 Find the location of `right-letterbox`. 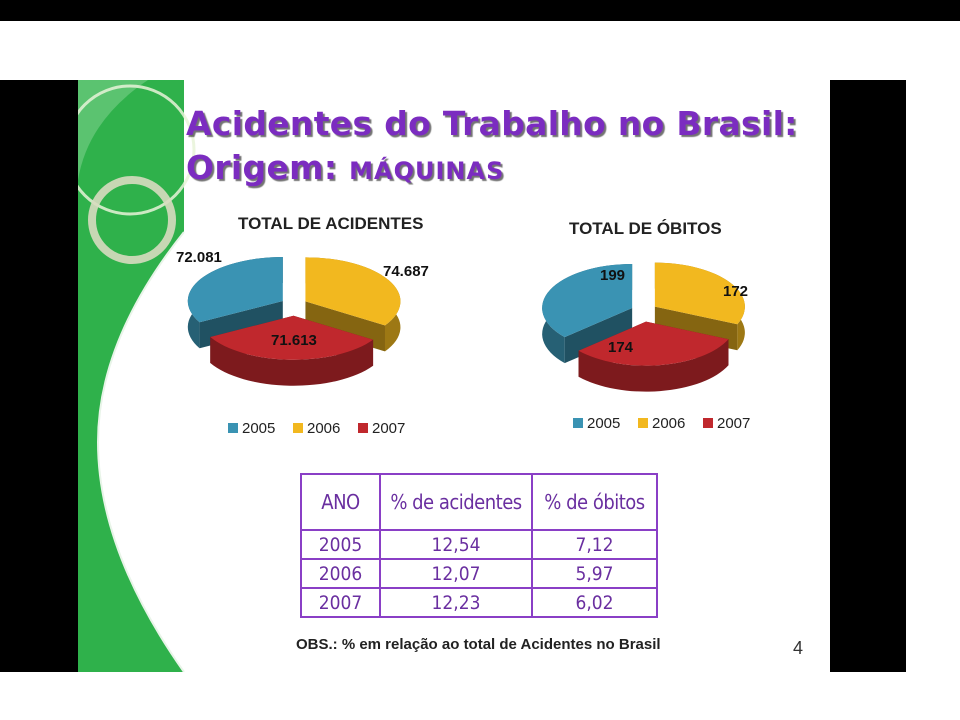

right-letterbox is located at coordinates (868, 376).